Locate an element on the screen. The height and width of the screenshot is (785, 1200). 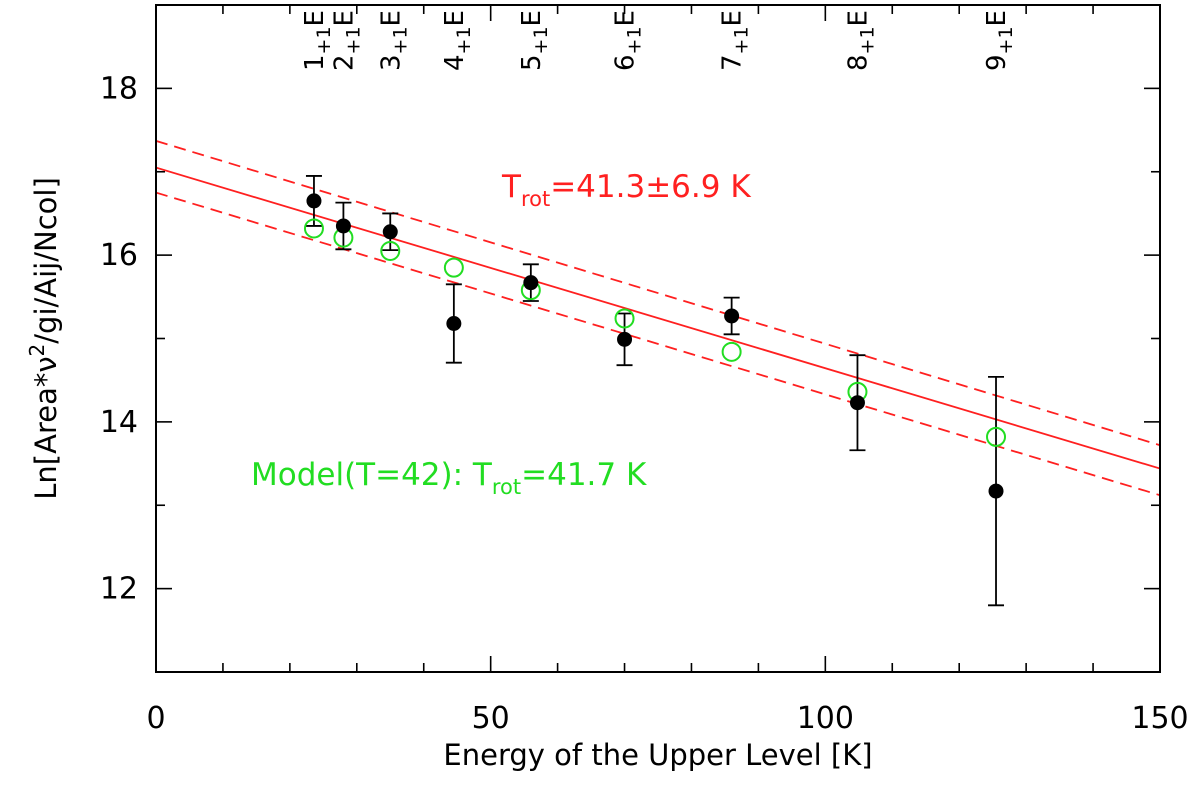
y-axis-label-main: Ln[Area*ν is located at coordinates (46, 427).